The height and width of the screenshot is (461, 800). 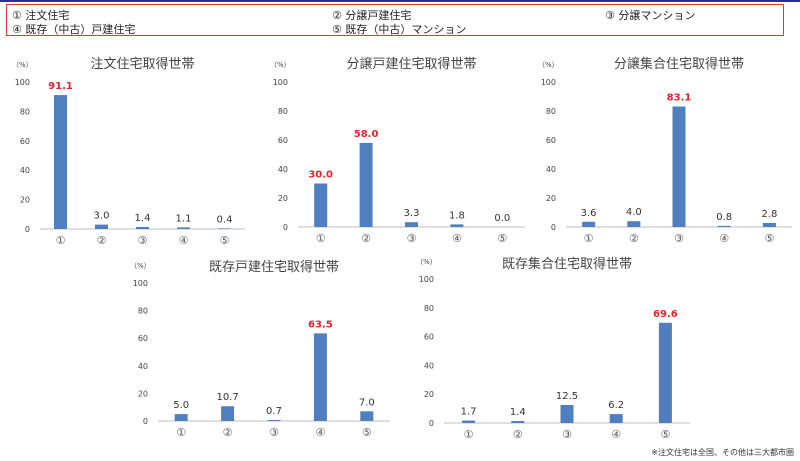 What do you see at coordinates (399, 29) in the screenshot?
I see `legend-item: ⑤ 既存（中古）マンション` at bounding box center [399, 29].